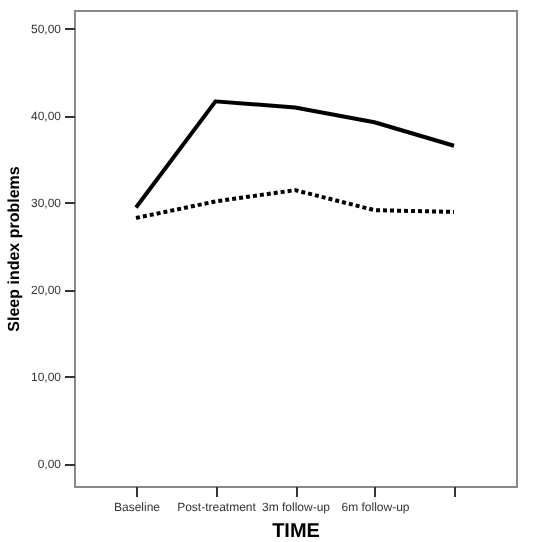 This screenshot has height=542, width=540. What do you see at coordinates (13, 248) in the screenshot?
I see `y-axis-title: Sleep index problems` at bounding box center [13, 248].